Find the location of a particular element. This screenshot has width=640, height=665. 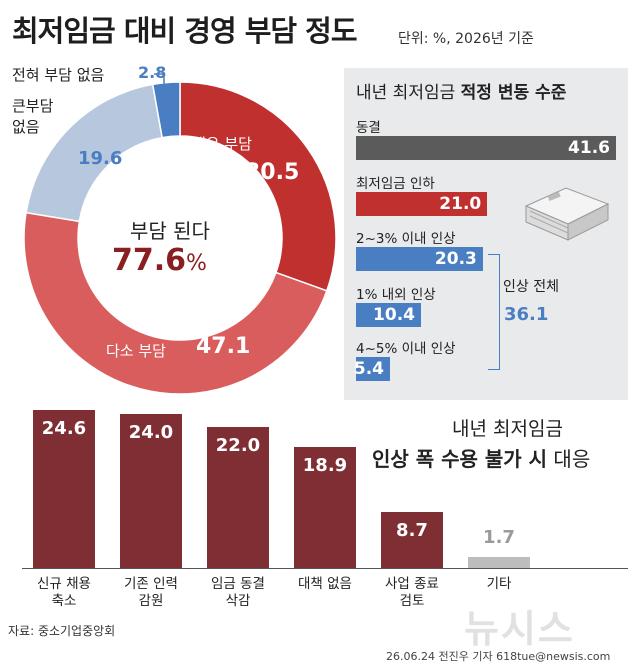

hbar-label: 동결 is located at coordinates (368, 128).